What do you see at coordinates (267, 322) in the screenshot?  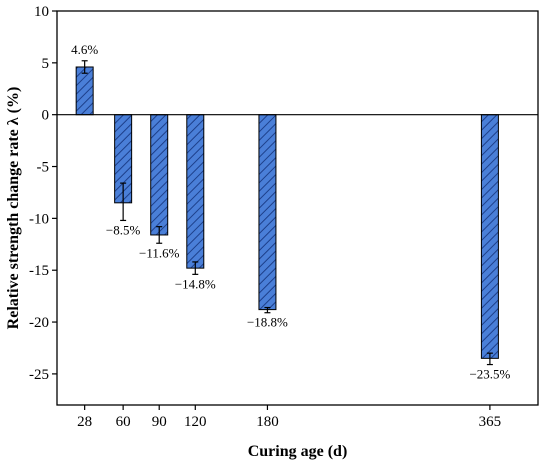 I see `data-label-180: −18.8%` at bounding box center [267, 322].